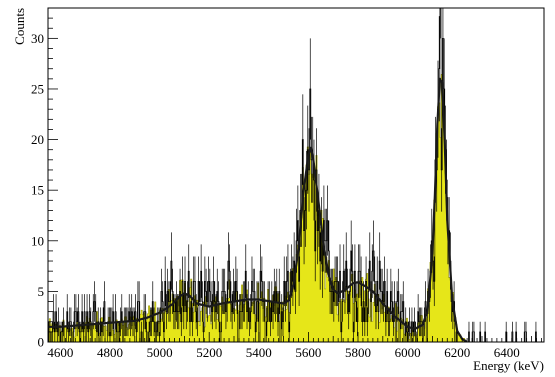 The width and height of the screenshot is (555, 377). I want to click on x-tick-label: 4800, so click(110, 352).